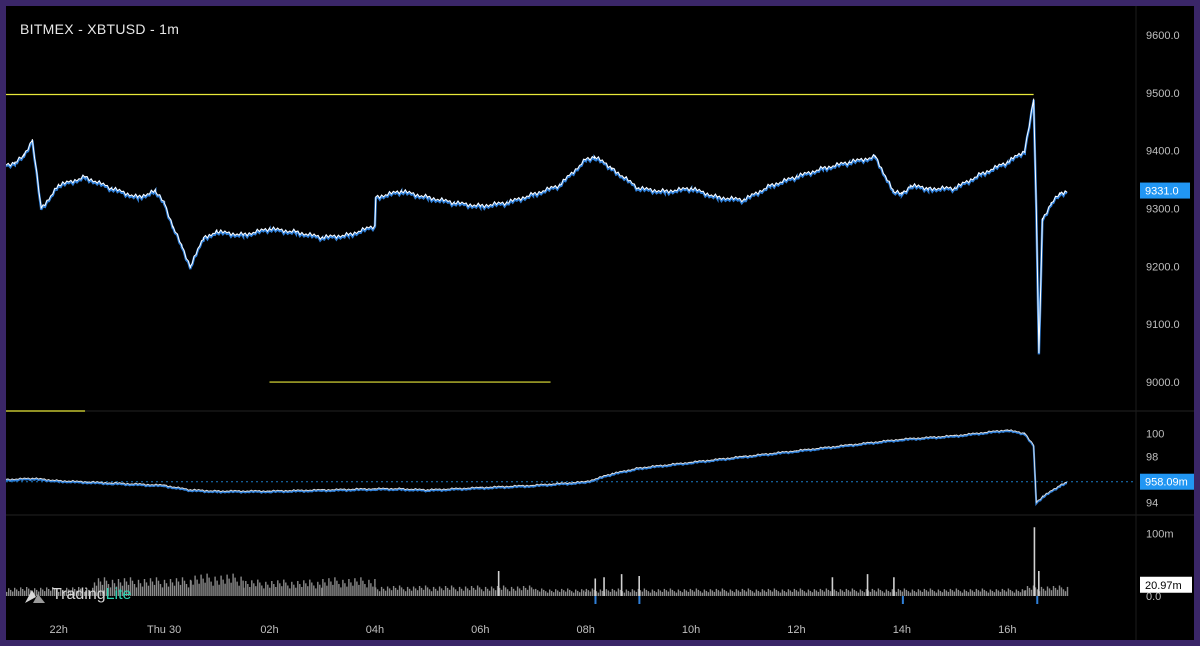 This screenshot has height=646, width=1200. Describe the element at coordinates (1162, 192) in the screenshot. I see `last-price-label: 9331.0` at that location.